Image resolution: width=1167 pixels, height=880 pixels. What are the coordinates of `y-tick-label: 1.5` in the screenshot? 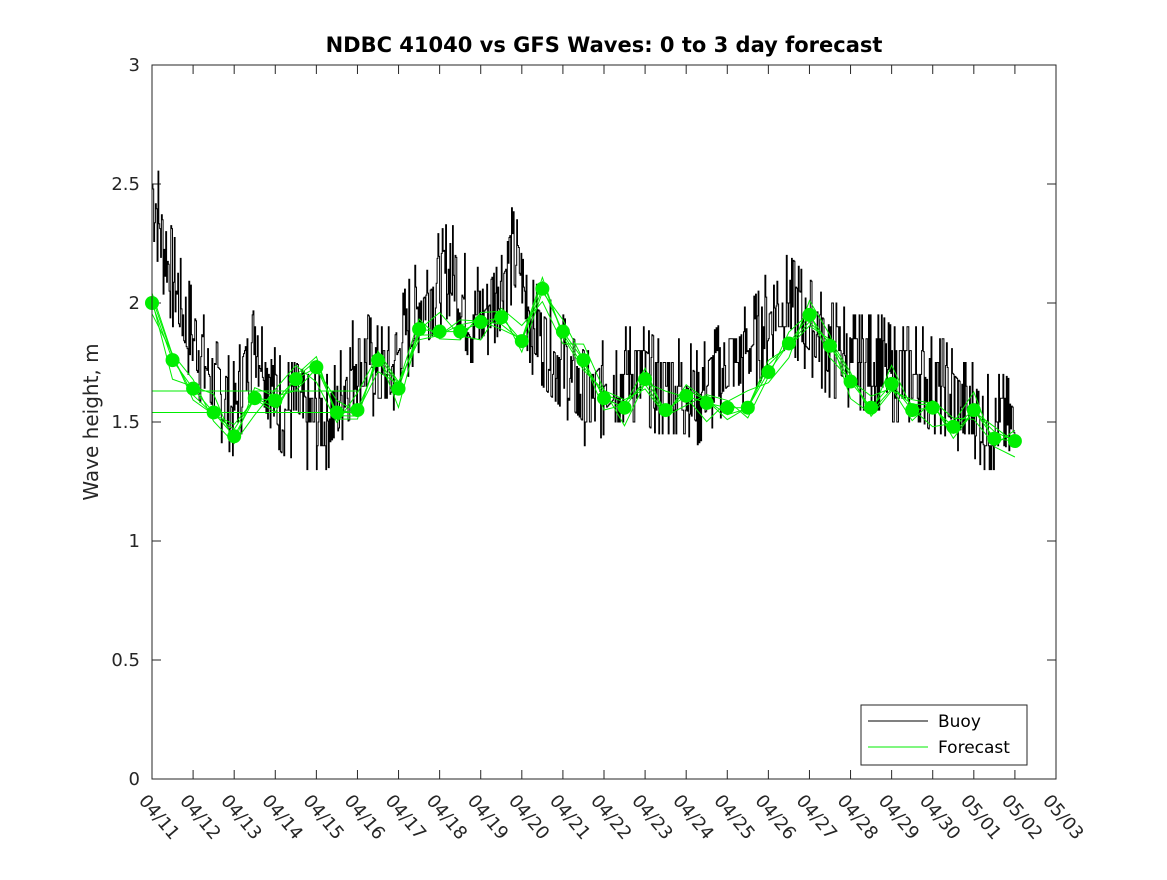 It's located at (125, 422).